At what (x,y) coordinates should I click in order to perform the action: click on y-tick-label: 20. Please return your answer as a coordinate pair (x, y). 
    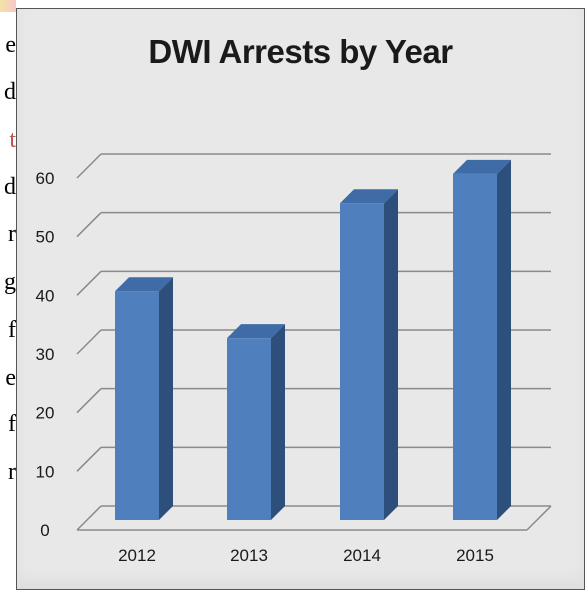
    Looking at the image, I should click on (45, 413).